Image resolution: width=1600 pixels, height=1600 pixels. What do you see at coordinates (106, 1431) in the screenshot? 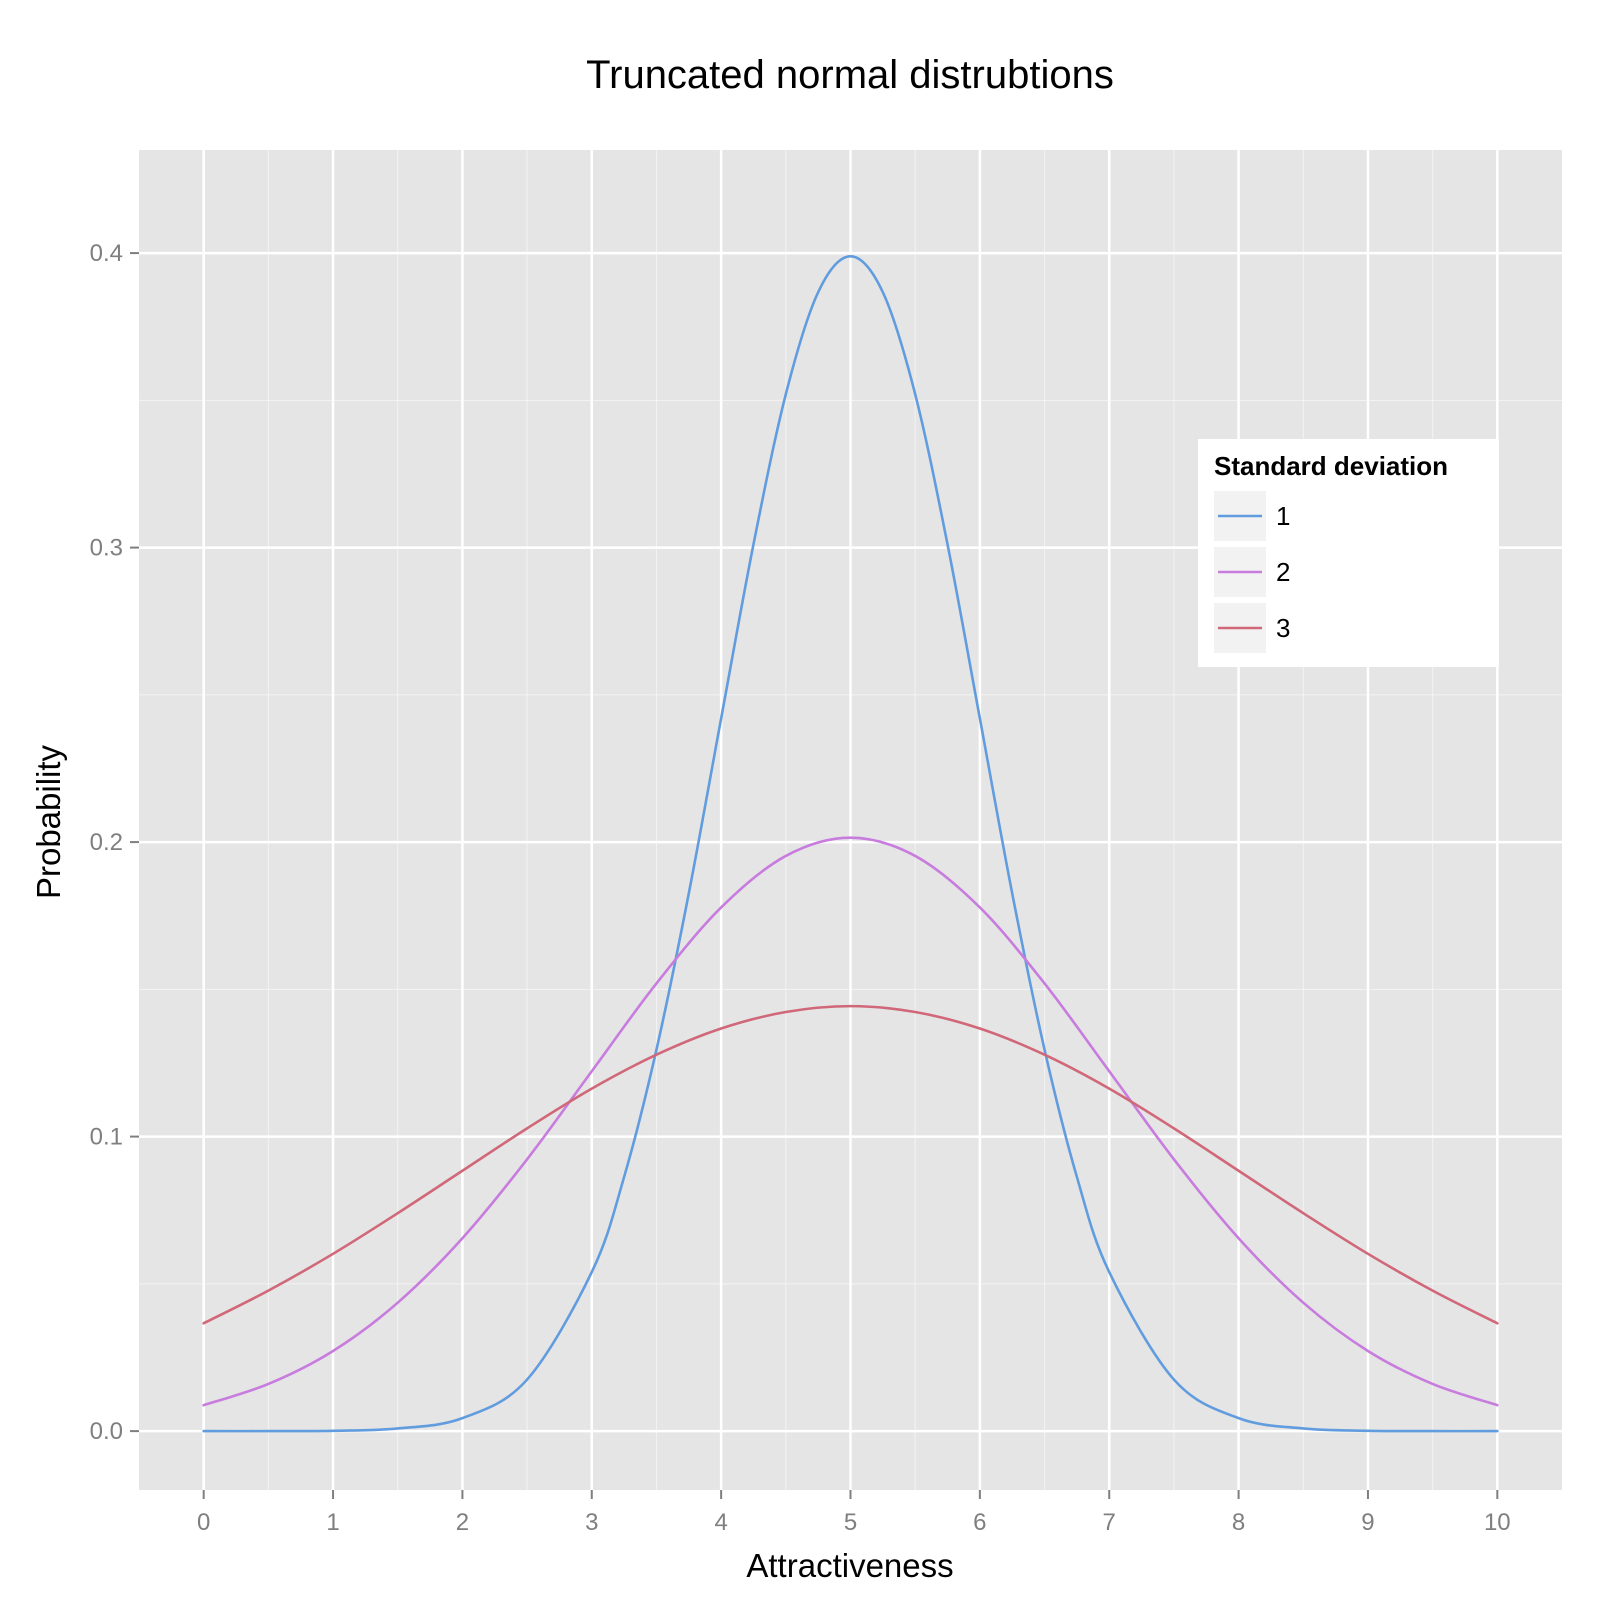
I see `y-tick-label: 0.0` at bounding box center [106, 1431].